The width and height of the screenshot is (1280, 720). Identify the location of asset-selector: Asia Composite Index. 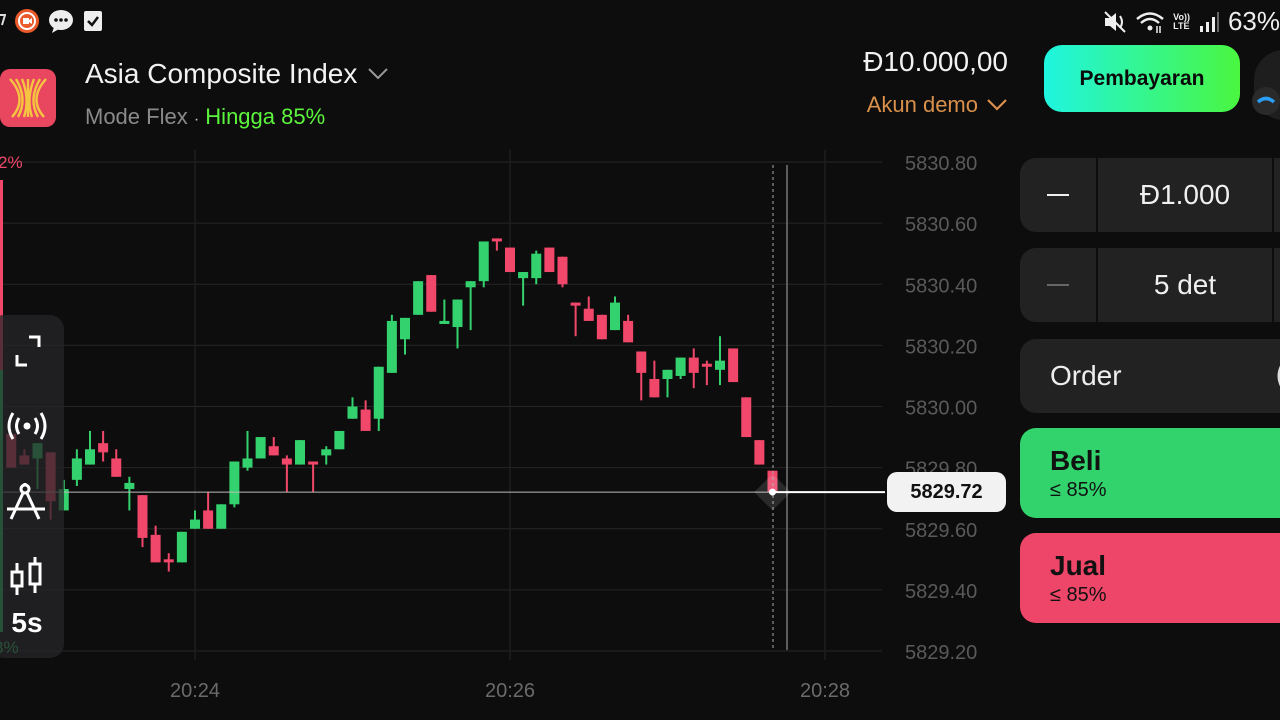
(237, 74).